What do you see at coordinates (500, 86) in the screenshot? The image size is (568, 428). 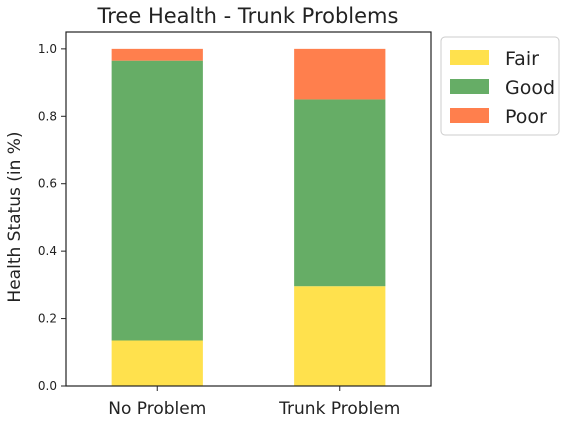 I see `legend: Fair Good Poor` at bounding box center [500, 86].